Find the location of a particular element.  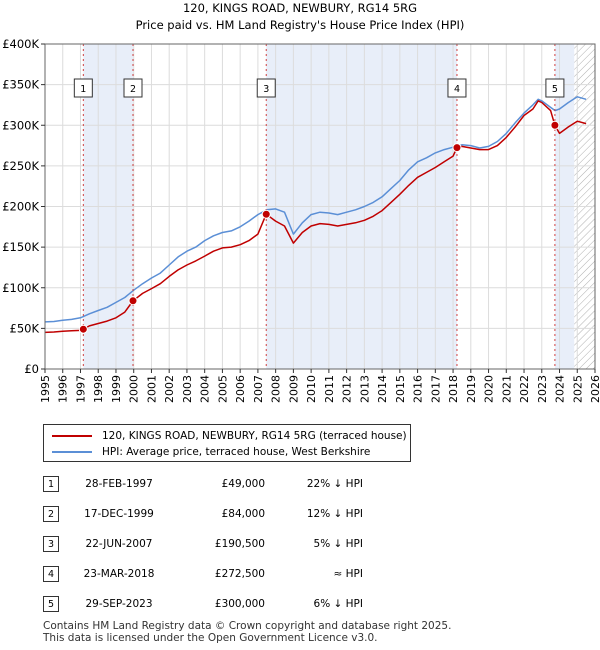

sale-marker-label: 3 is located at coordinates (266, 89).